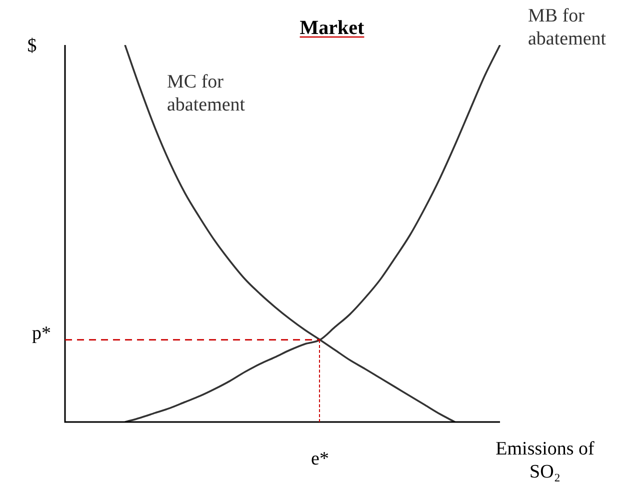 Image resolution: width=633 pixels, height=497 pixels. I want to click on series-label: MC for abatement, so click(206, 93).